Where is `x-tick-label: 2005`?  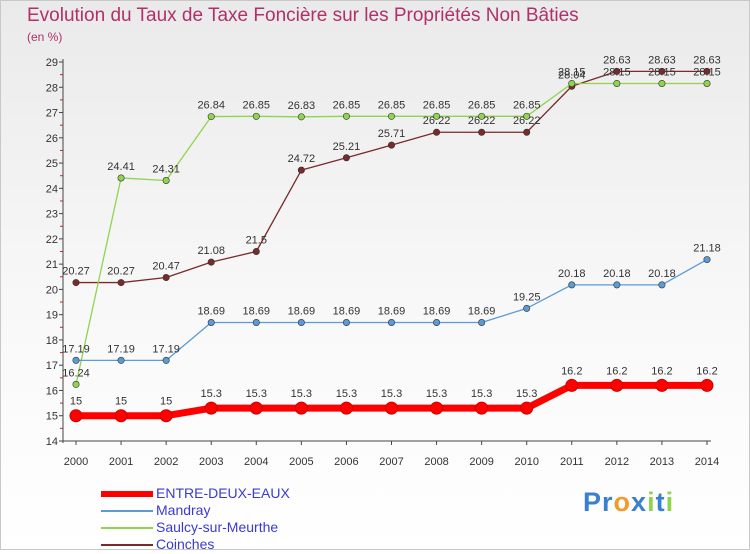 x-tick-label: 2005 is located at coordinates (301, 462).